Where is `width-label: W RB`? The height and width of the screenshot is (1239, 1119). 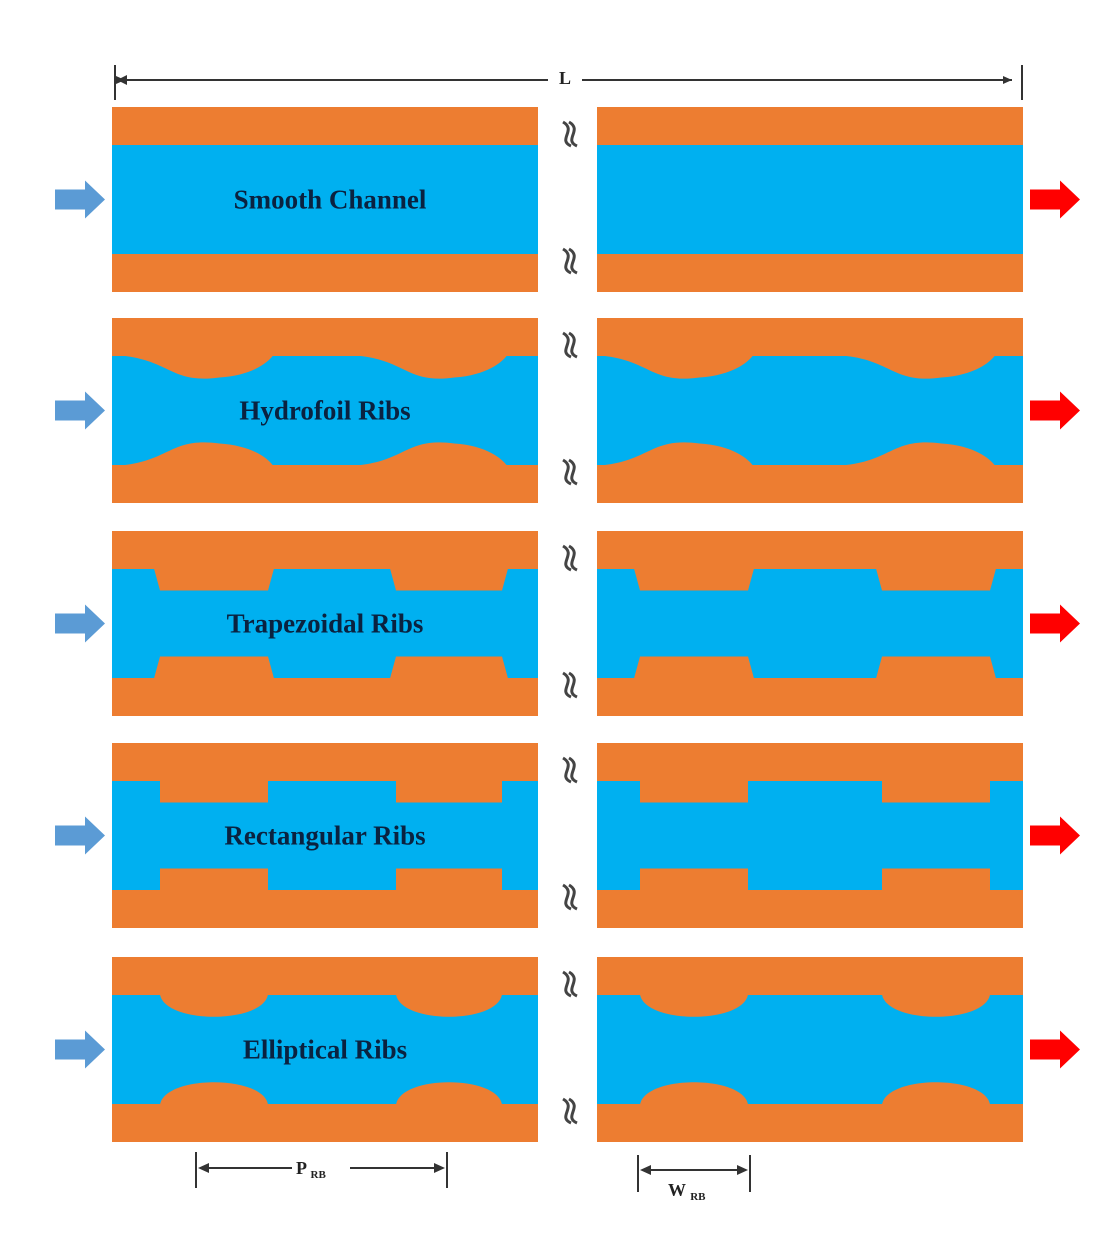
width-label: W RB is located at coordinates (687, 1191).